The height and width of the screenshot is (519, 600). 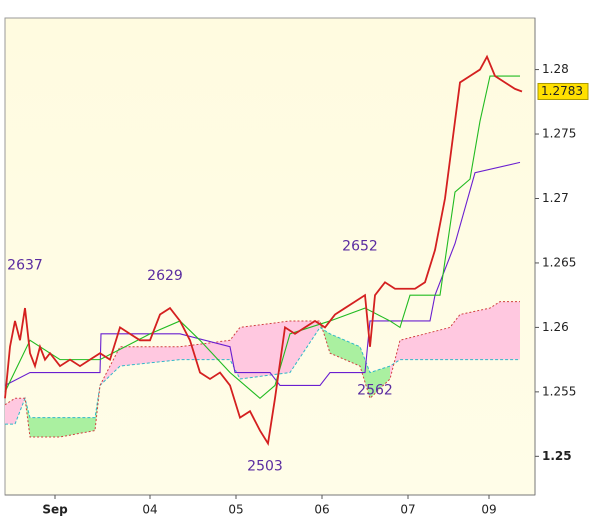 I want to click on annotation: 2562, so click(x=375, y=390).